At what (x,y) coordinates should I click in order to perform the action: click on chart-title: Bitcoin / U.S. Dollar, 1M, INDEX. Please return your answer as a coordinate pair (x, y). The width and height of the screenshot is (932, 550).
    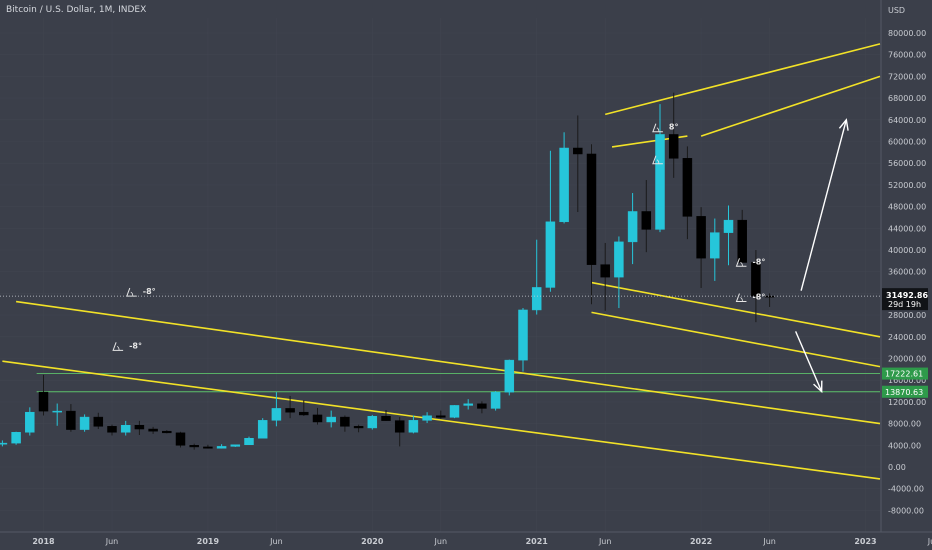
    Looking at the image, I should click on (76, 10).